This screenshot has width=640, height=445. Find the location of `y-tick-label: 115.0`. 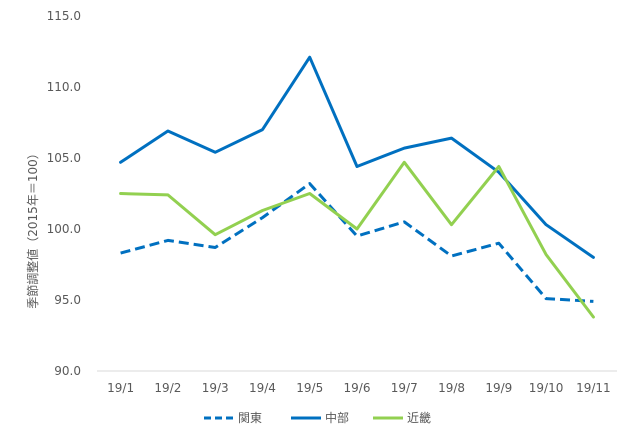

y-tick-label: 115.0 is located at coordinates (64, 16).